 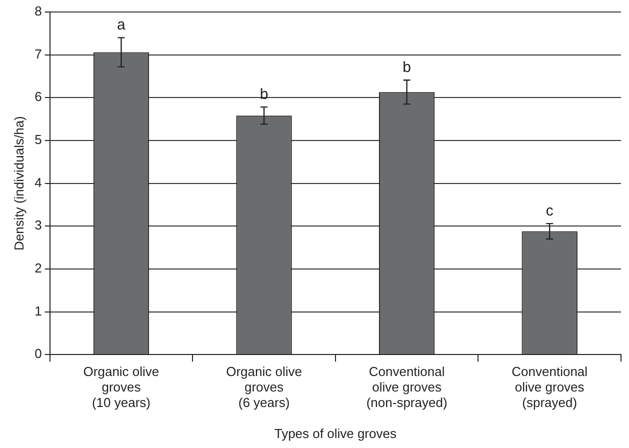 What do you see at coordinates (335, 433) in the screenshot?
I see `x-axis-title: Types of olive groves` at bounding box center [335, 433].